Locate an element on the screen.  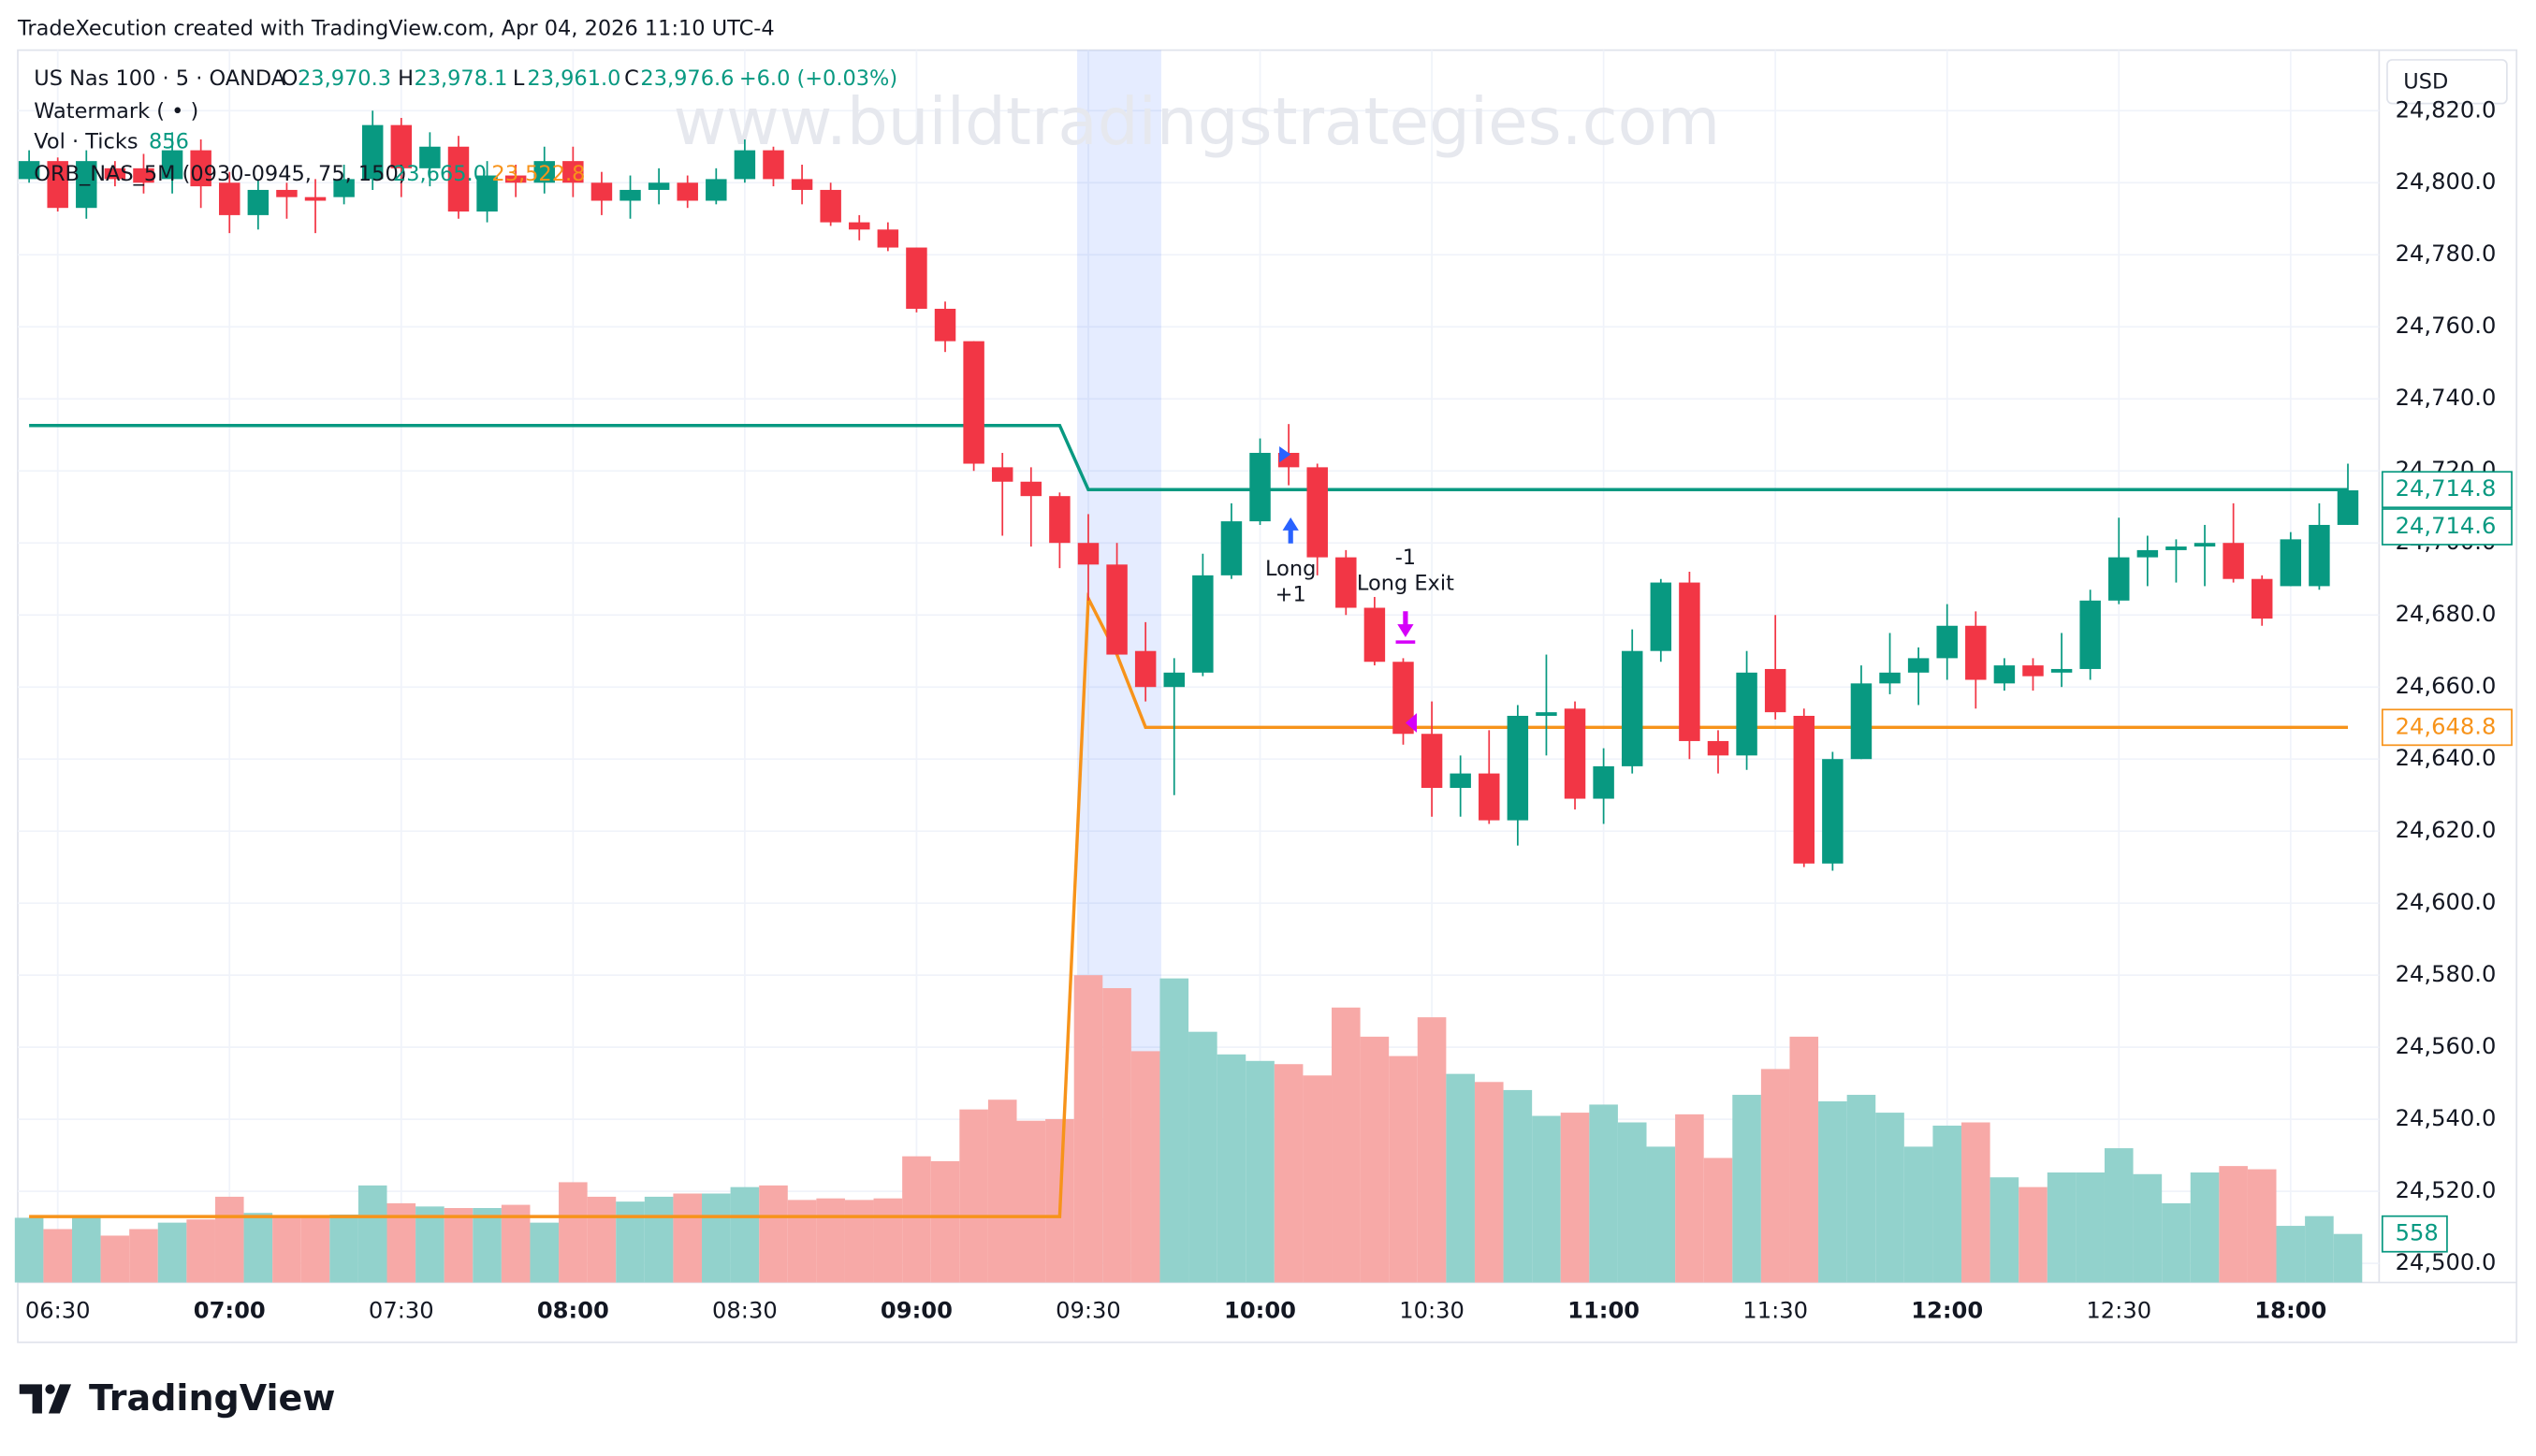
y-tick-label: 24,760.0 is located at coordinates (2446, 326).